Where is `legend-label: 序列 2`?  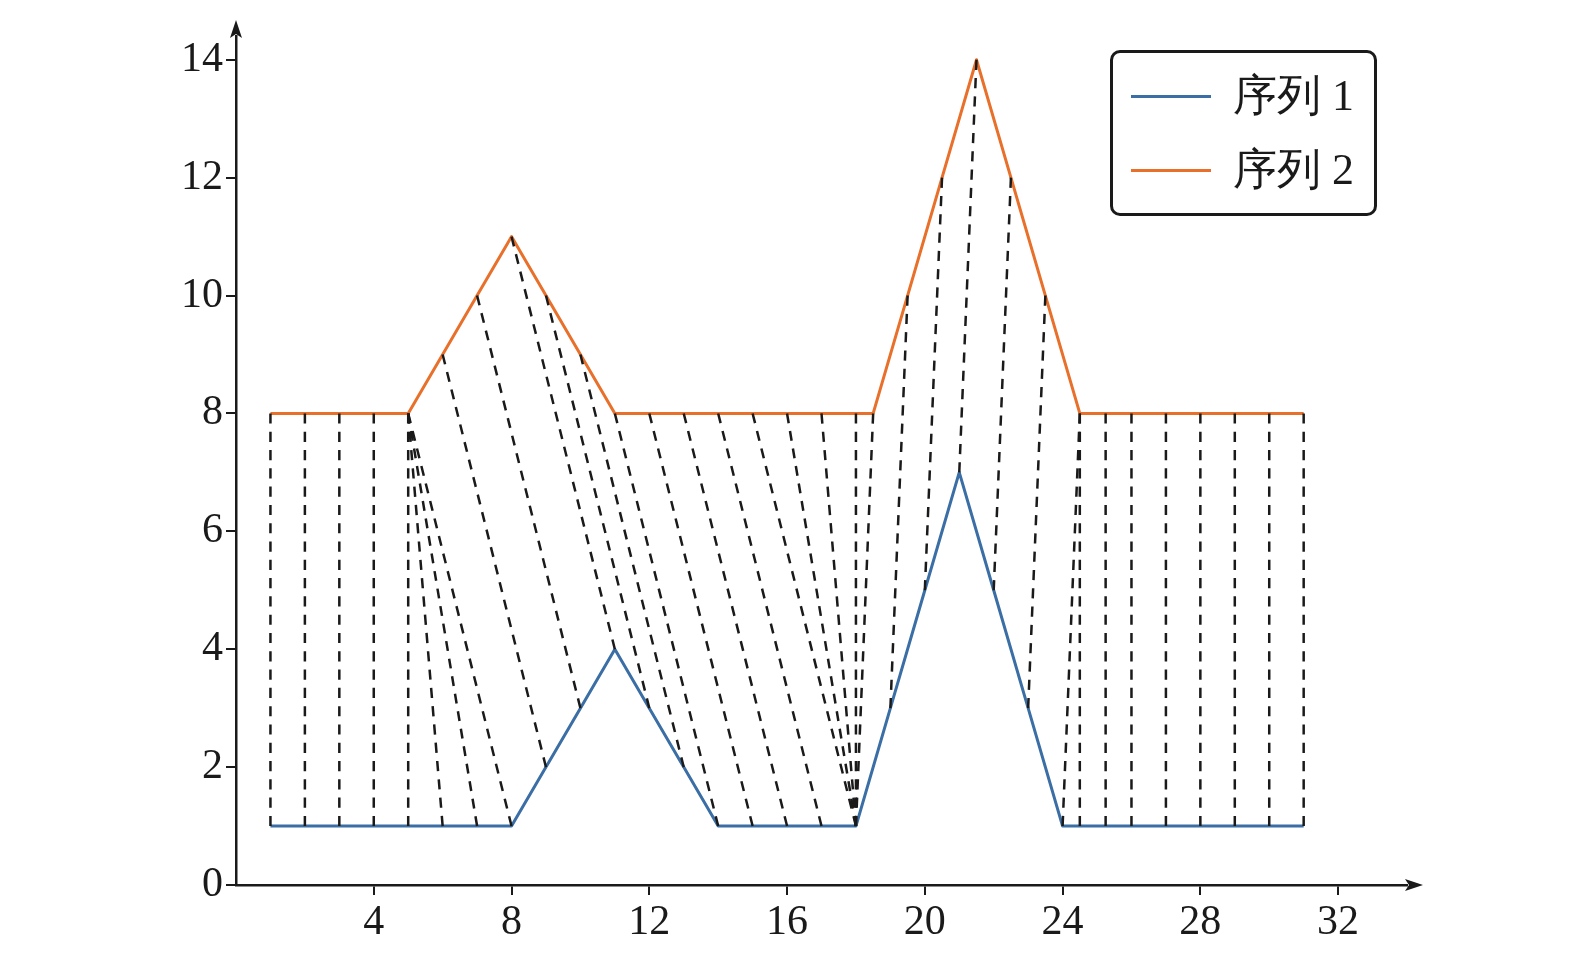 legend-label: 序列 2 is located at coordinates (1293, 170).